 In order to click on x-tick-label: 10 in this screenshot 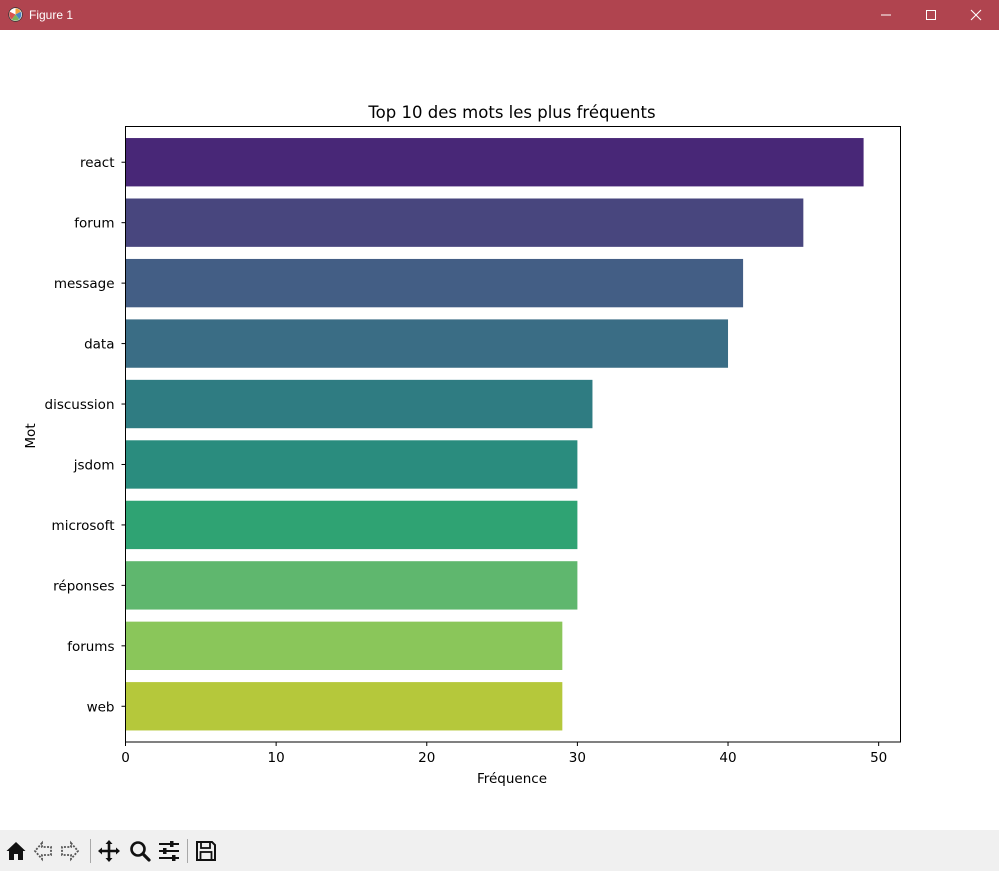, I will do `click(276, 758)`.